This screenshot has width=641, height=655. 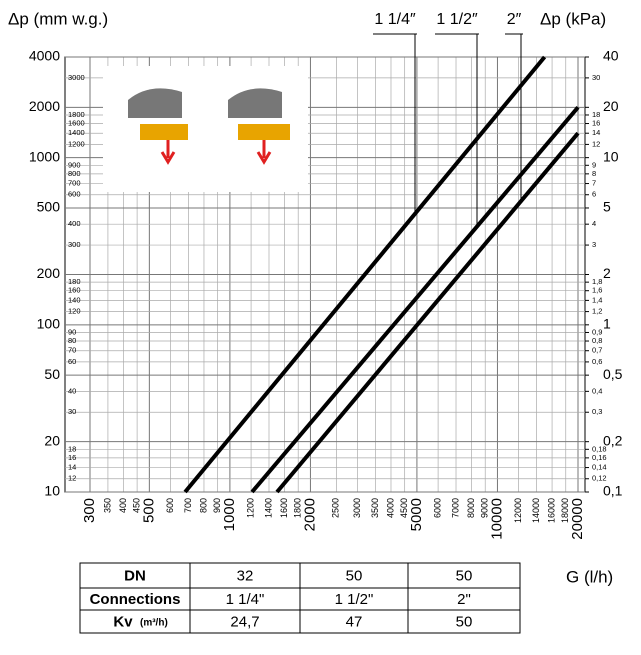 I want to click on row-header: DN, so click(x=135, y=575).